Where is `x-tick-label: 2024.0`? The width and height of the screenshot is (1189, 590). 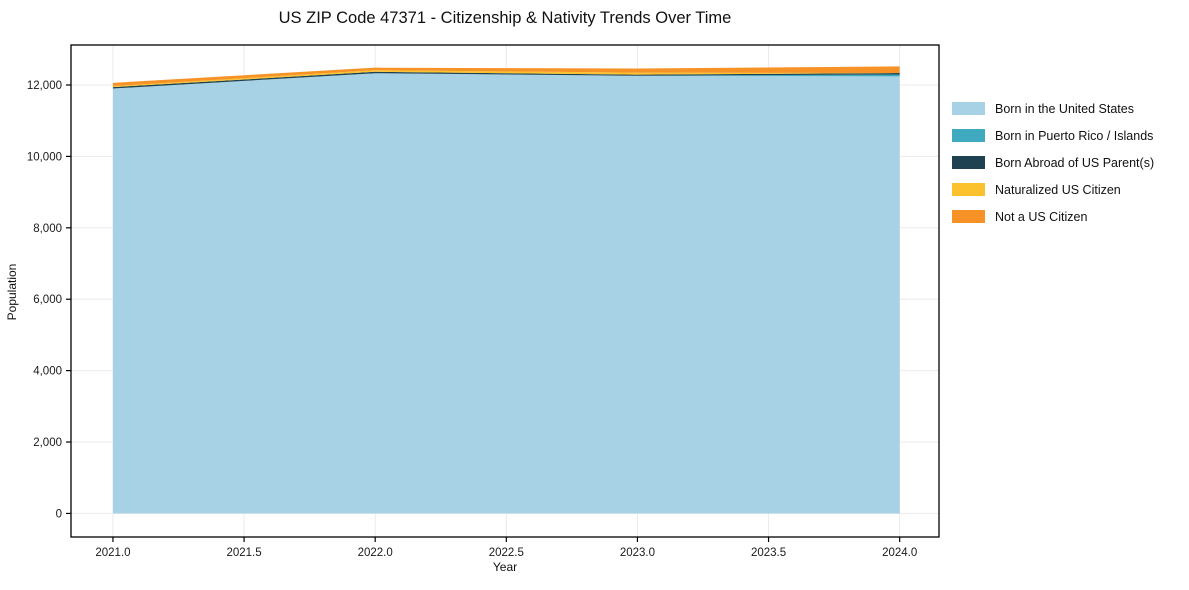
x-tick-label: 2024.0 is located at coordinates (899, 553).